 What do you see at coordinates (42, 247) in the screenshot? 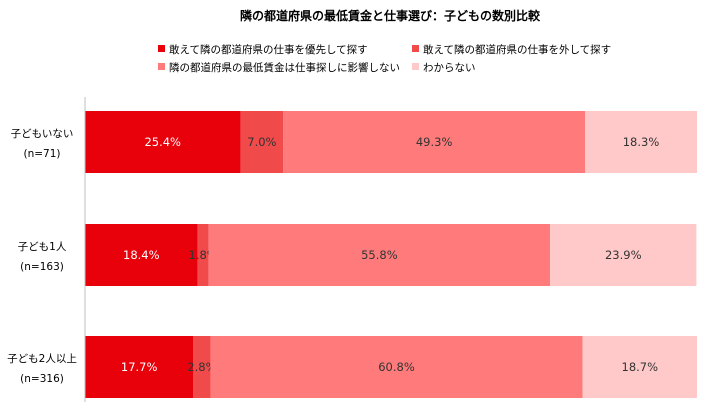
I see `category-label: 子ども1人` at bounding box center [42, 247].